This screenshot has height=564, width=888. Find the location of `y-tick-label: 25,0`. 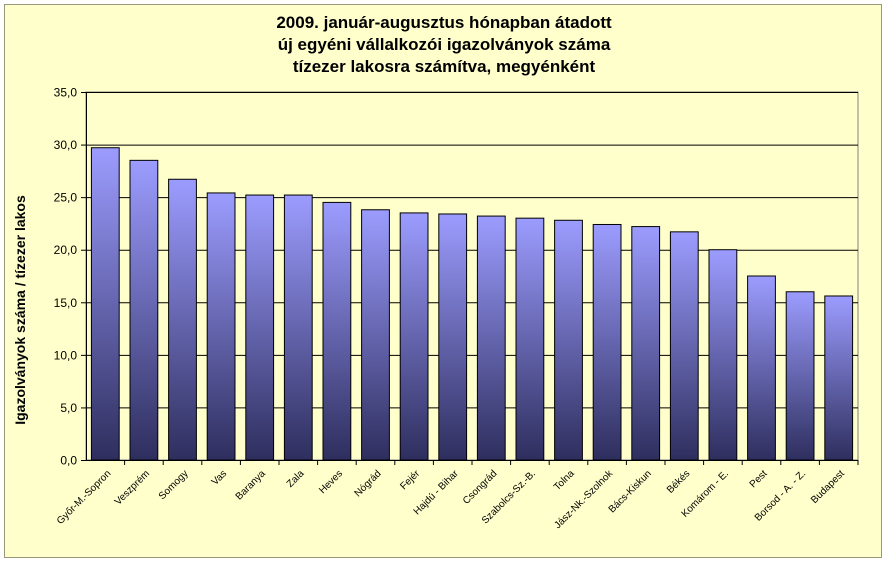

y-tick-label: 25,0 is located at coordinates (66, 198).